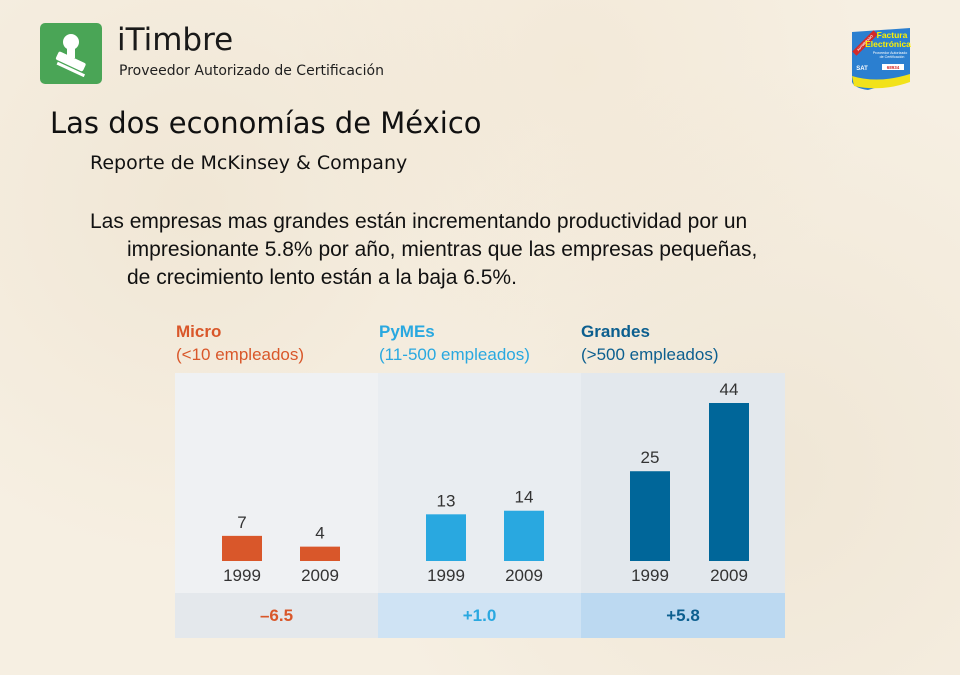 The width and height of the screenshot is (960, 675). Describe the element at coordinates (240, 343) in the screenshot. I see `group-header-micro: Micro (<10 empleados)` at that location.